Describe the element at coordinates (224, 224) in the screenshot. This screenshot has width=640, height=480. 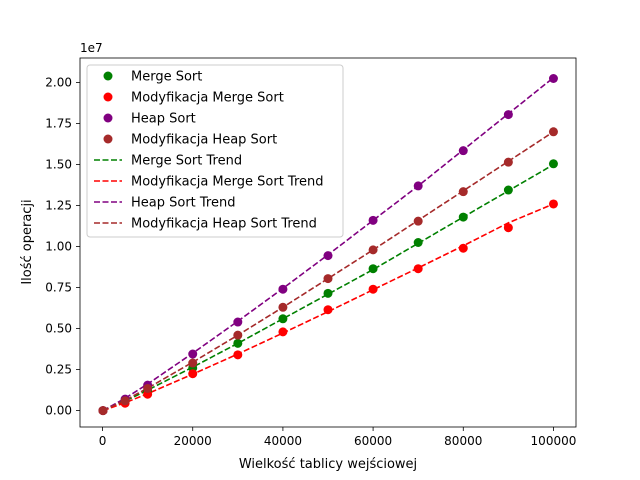
I see `legend-label: Modyfikacja Heap Sort Trend` at that location.